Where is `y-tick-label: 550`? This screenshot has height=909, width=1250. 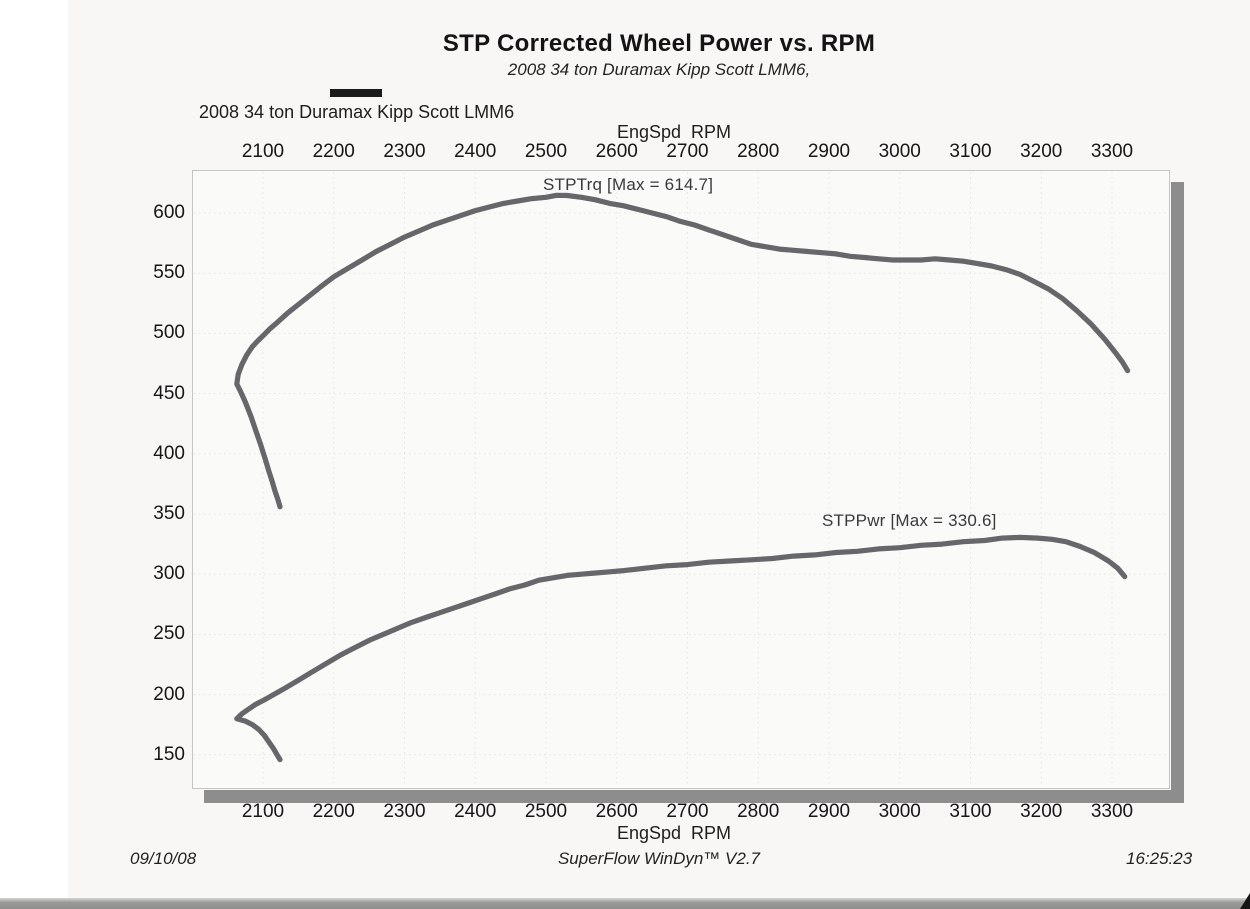
y-tick-label: 550 is located at coordinates (169, 273).